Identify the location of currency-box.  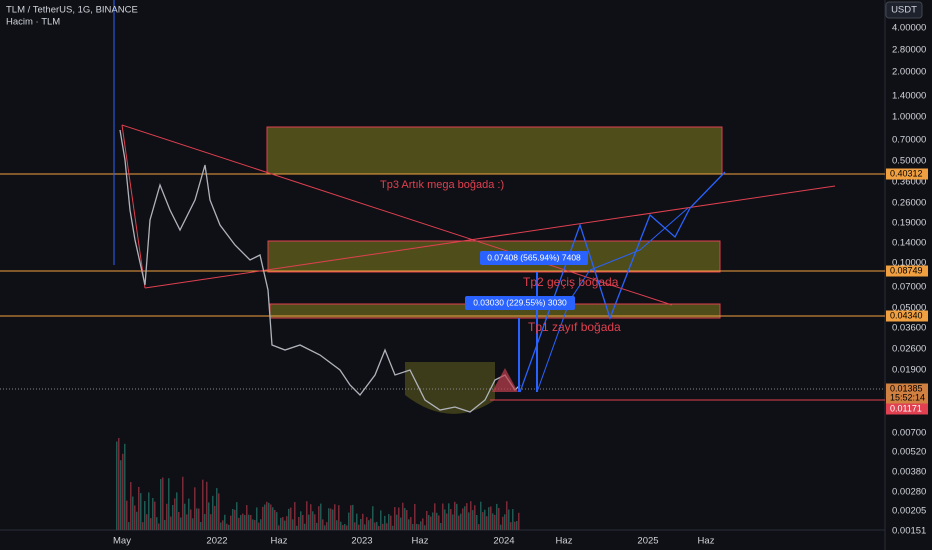
(904, 10).